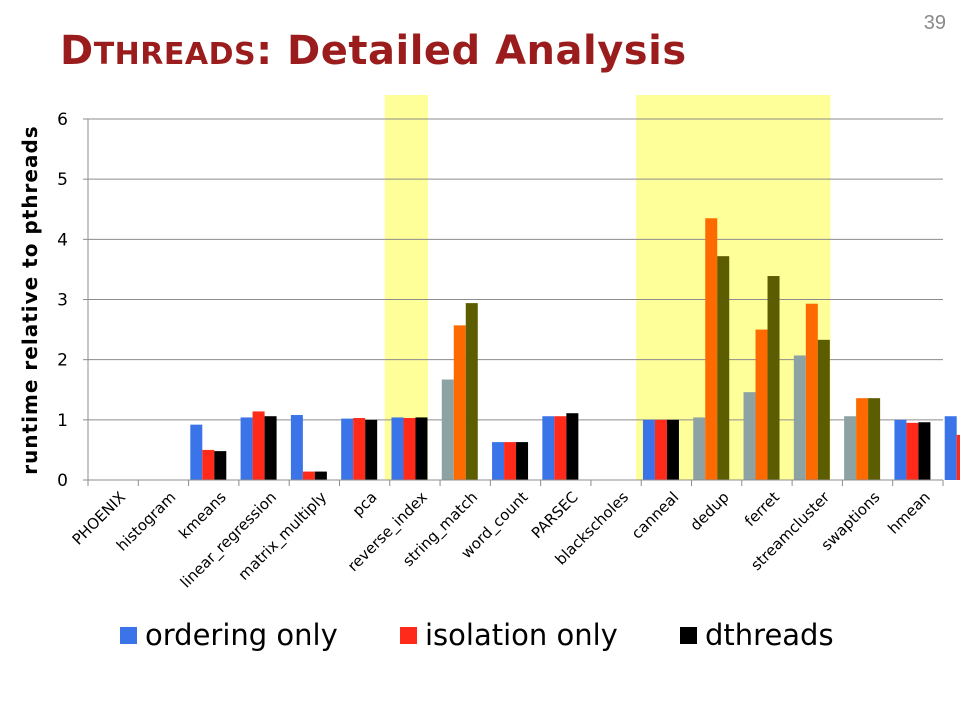  I want to click on title-initial: D, so click(77, 51).